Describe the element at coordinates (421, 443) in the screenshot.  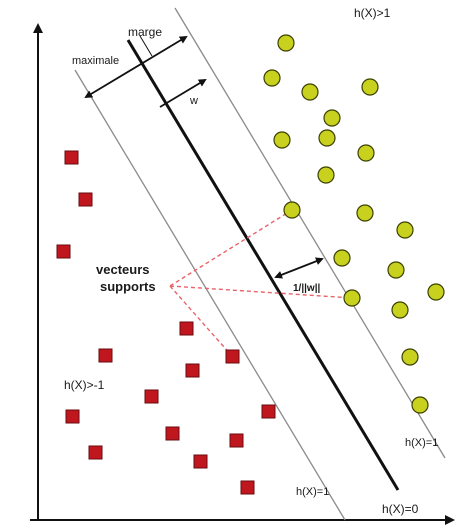
I see `positive-margin-equation: h(X)=1` at that location.